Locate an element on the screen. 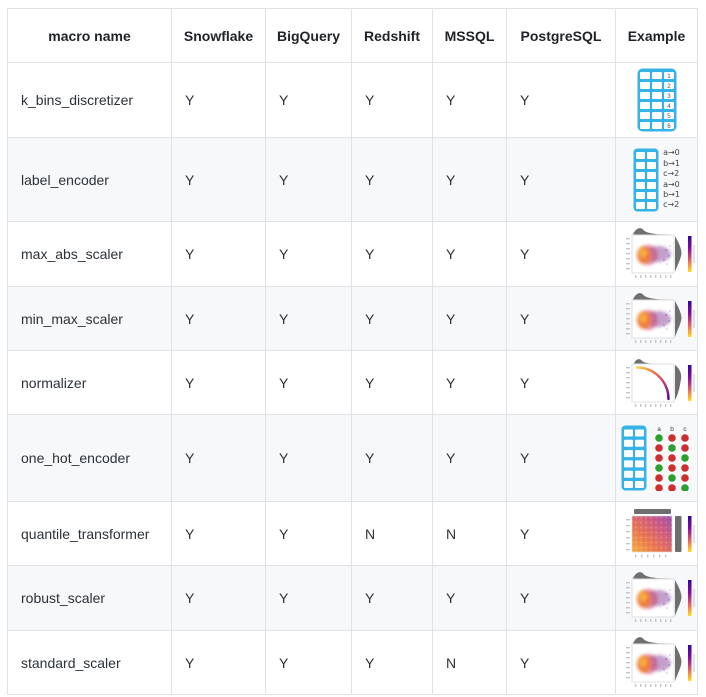  macro-name-cell: robust_scaler is located at coordinates (89, 598).